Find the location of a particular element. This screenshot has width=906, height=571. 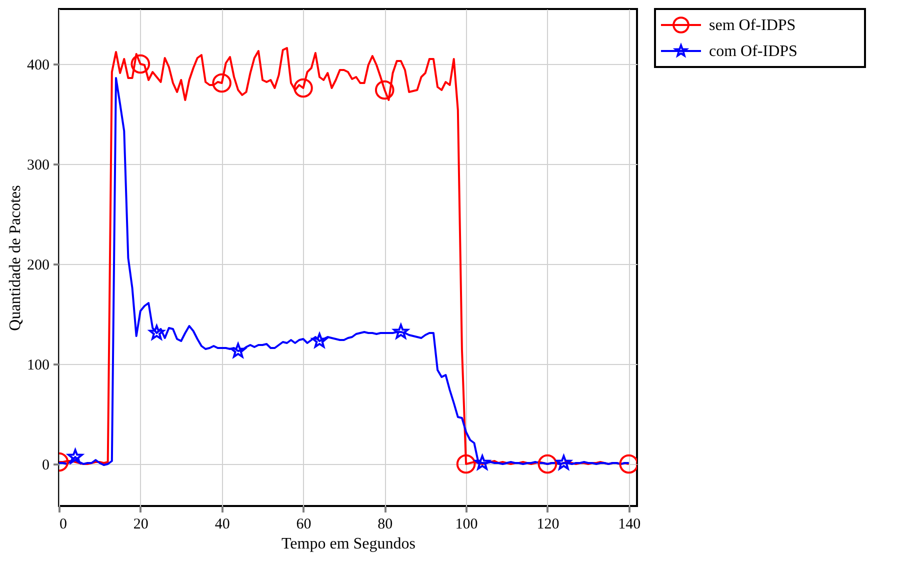

y-tick-label: 200 is located at coordinates (38, 266).